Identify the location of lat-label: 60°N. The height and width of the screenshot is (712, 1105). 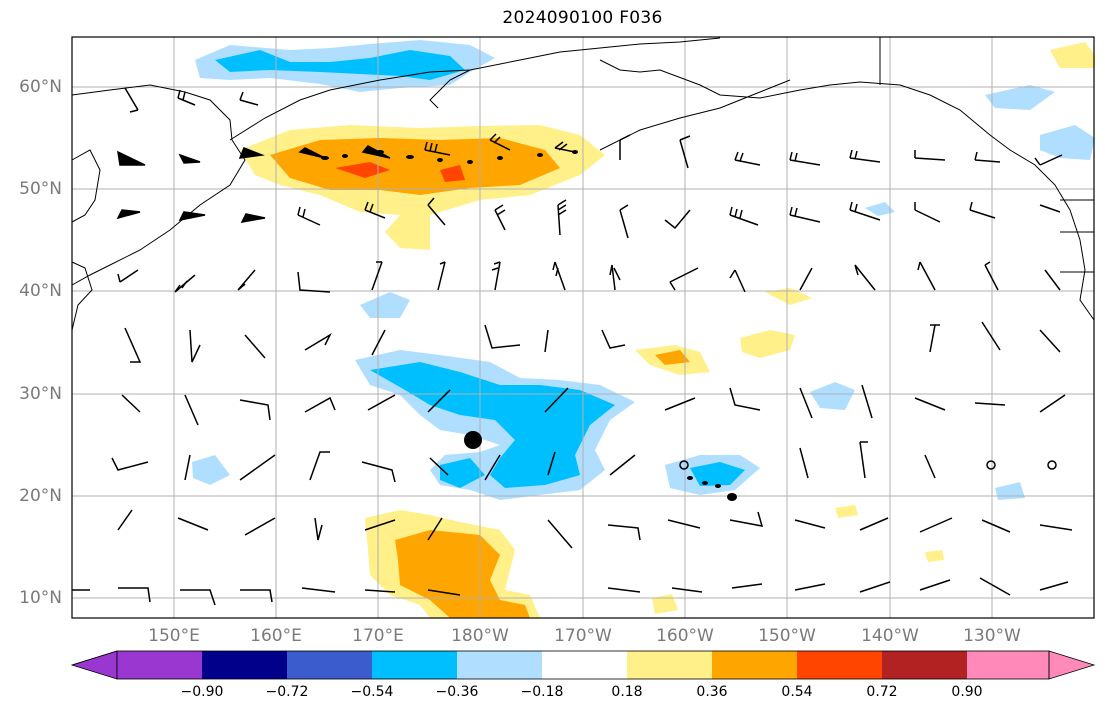
(40, 87).